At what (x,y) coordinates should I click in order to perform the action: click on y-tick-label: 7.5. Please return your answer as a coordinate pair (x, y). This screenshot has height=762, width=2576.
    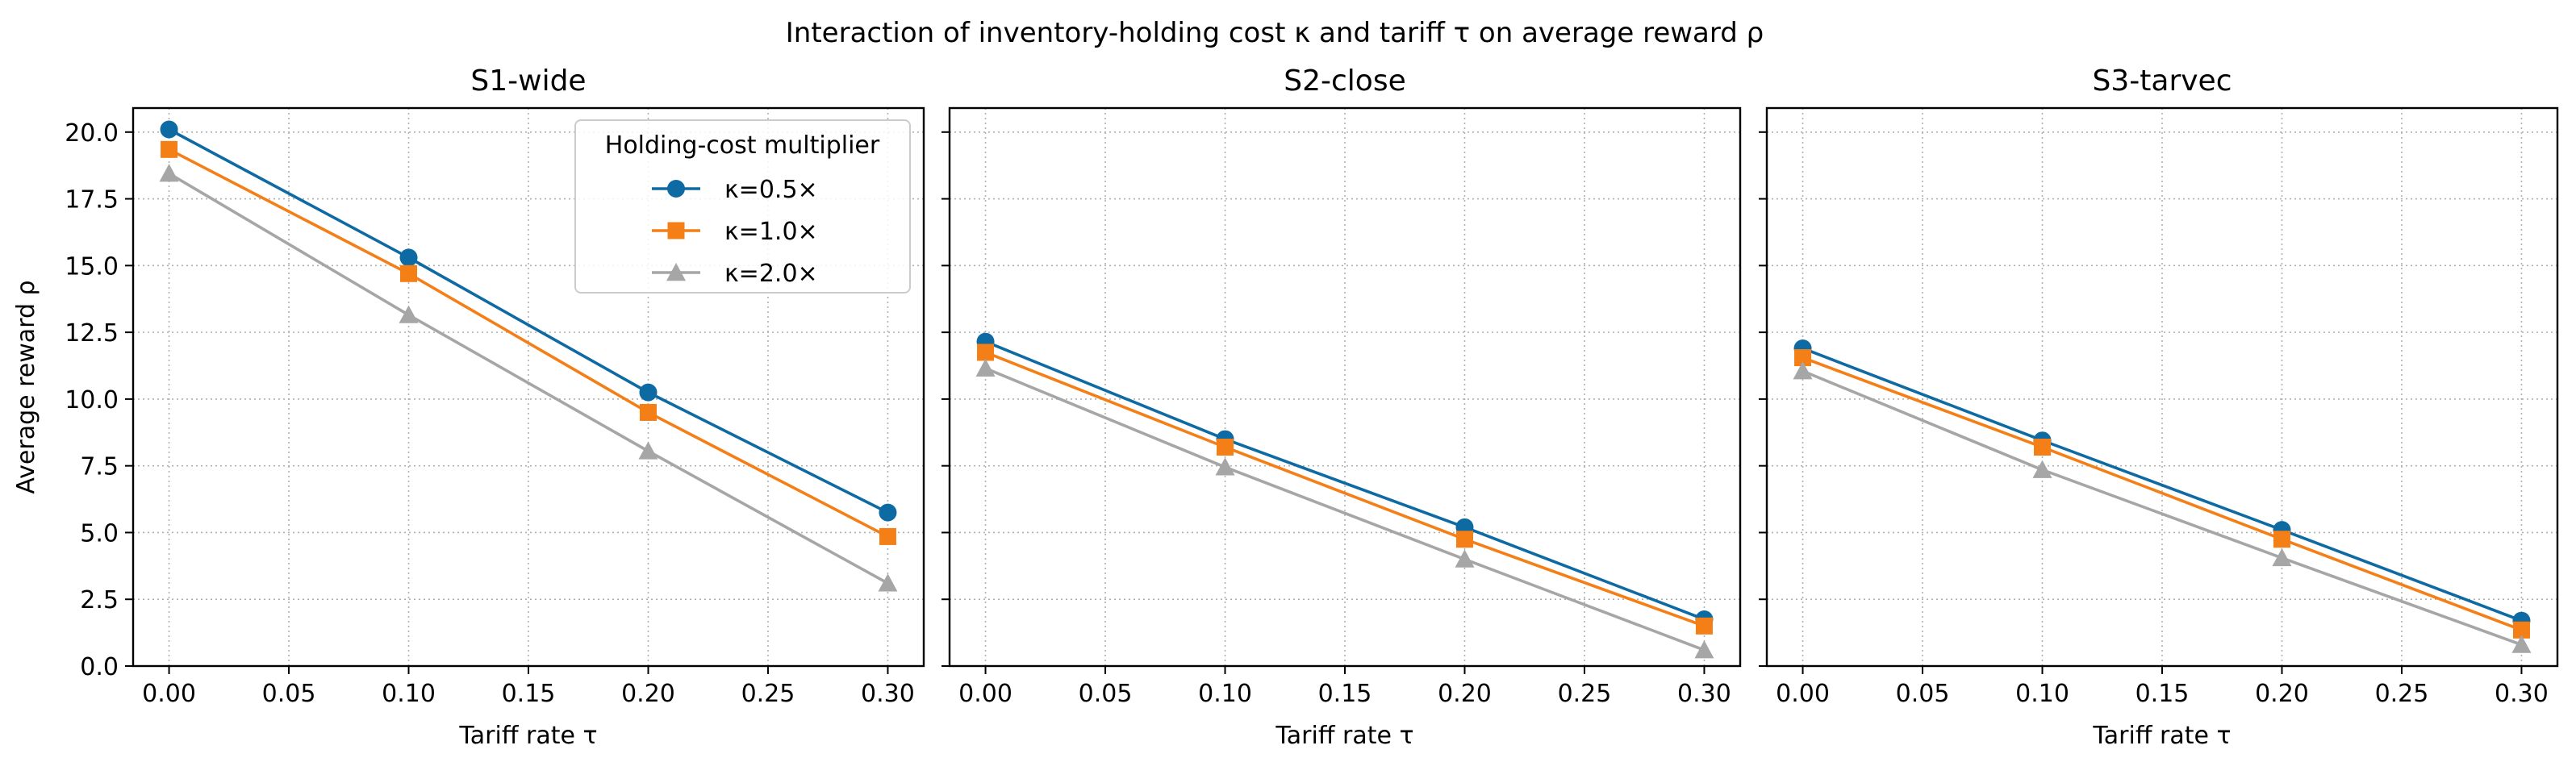
    Looking at the image, I should click on (99, 467).